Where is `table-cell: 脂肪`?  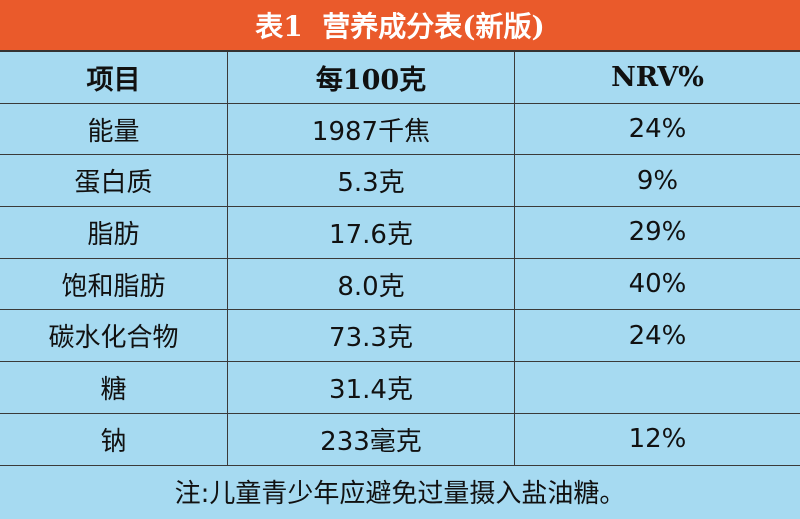 table-cell: 脂肪 is located at coordinates (114, 232).